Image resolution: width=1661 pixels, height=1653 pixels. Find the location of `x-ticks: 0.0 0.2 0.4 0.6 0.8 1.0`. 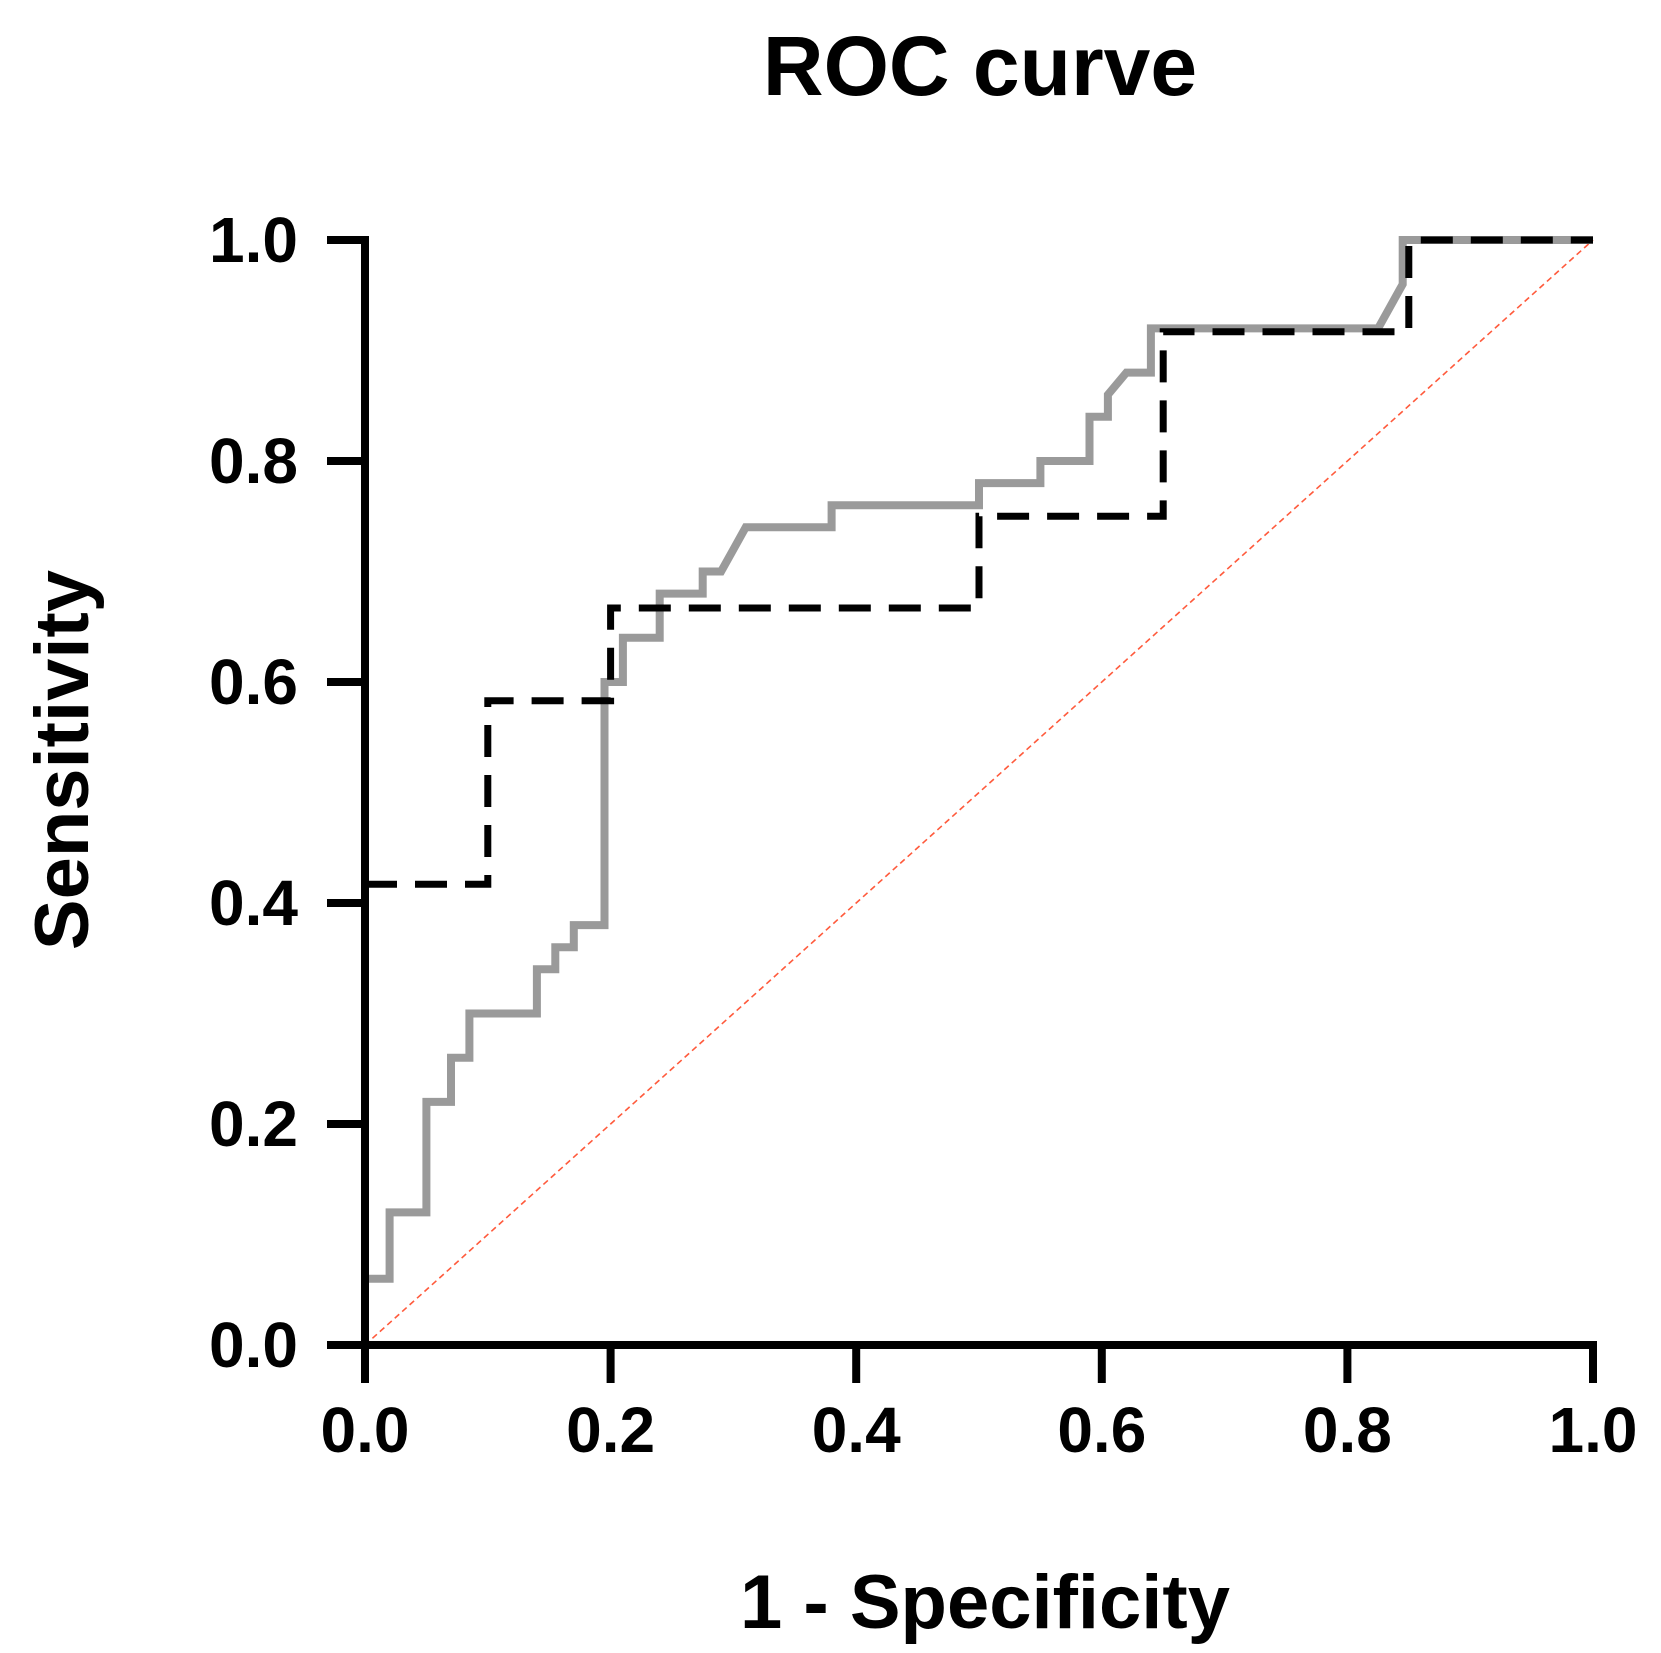

x-ticks: 0.0 0.2 0.4 0.6 0.8 1.0 is located at coordinates (979, 1405).